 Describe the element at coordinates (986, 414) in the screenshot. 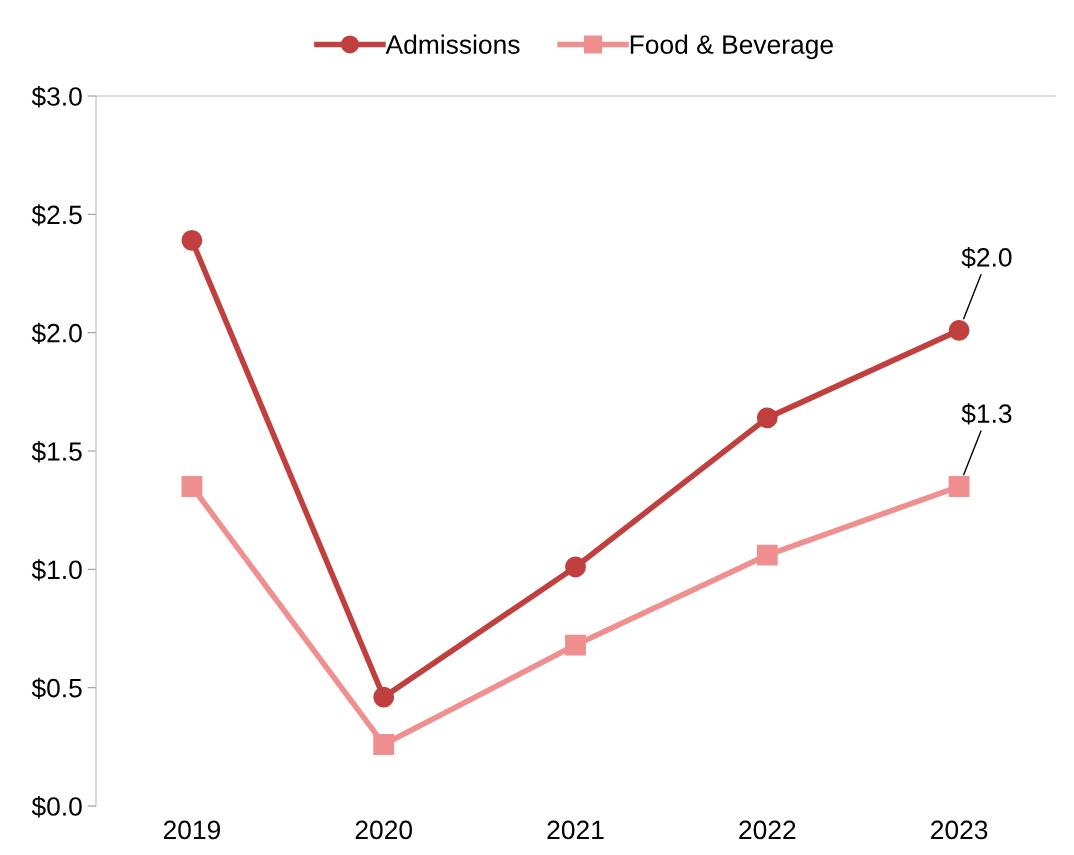

I see `annotation: $1.3` at that location.